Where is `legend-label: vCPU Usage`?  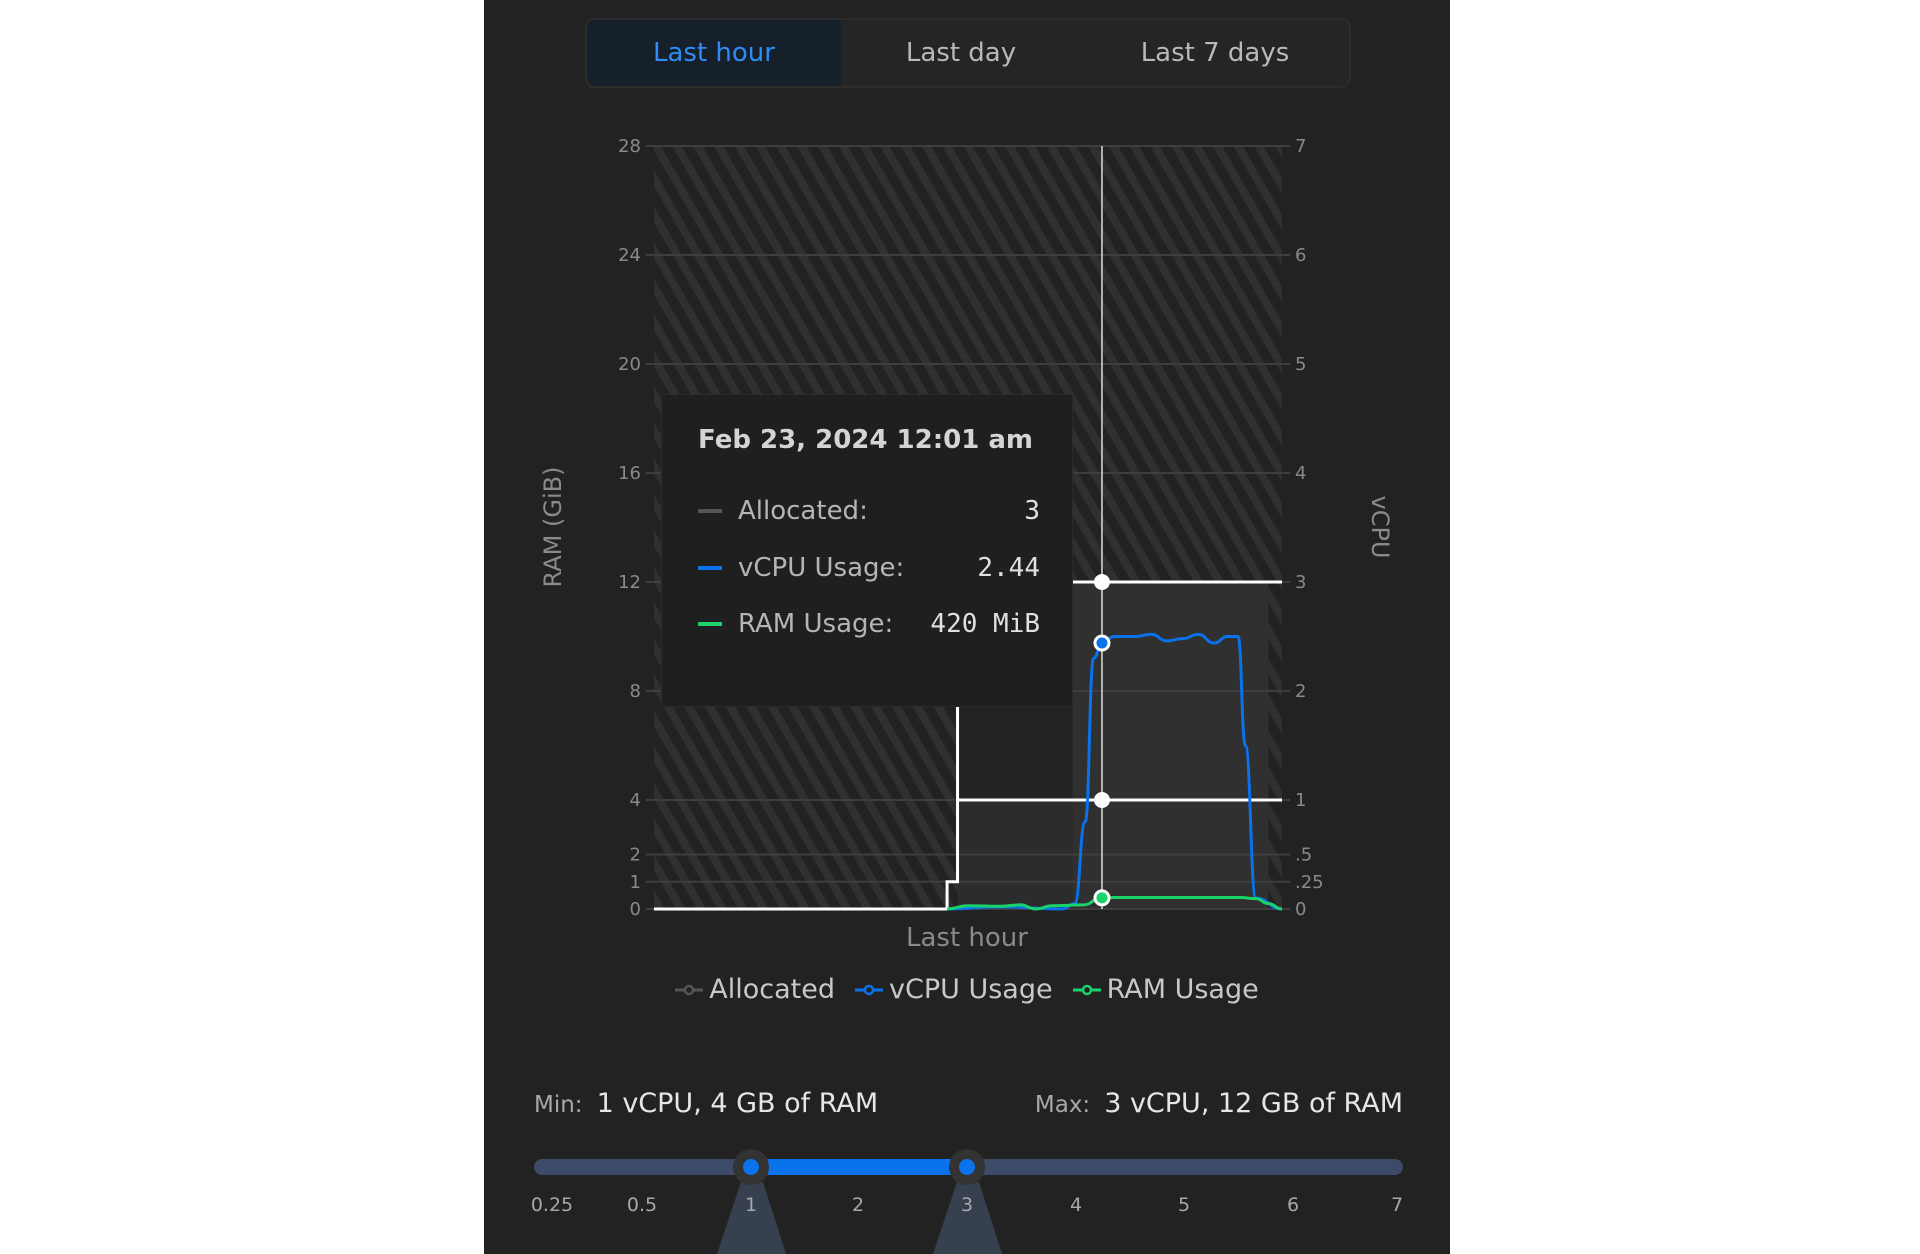 legend-label: vCPU Usage is located at coordinates (970, 989).